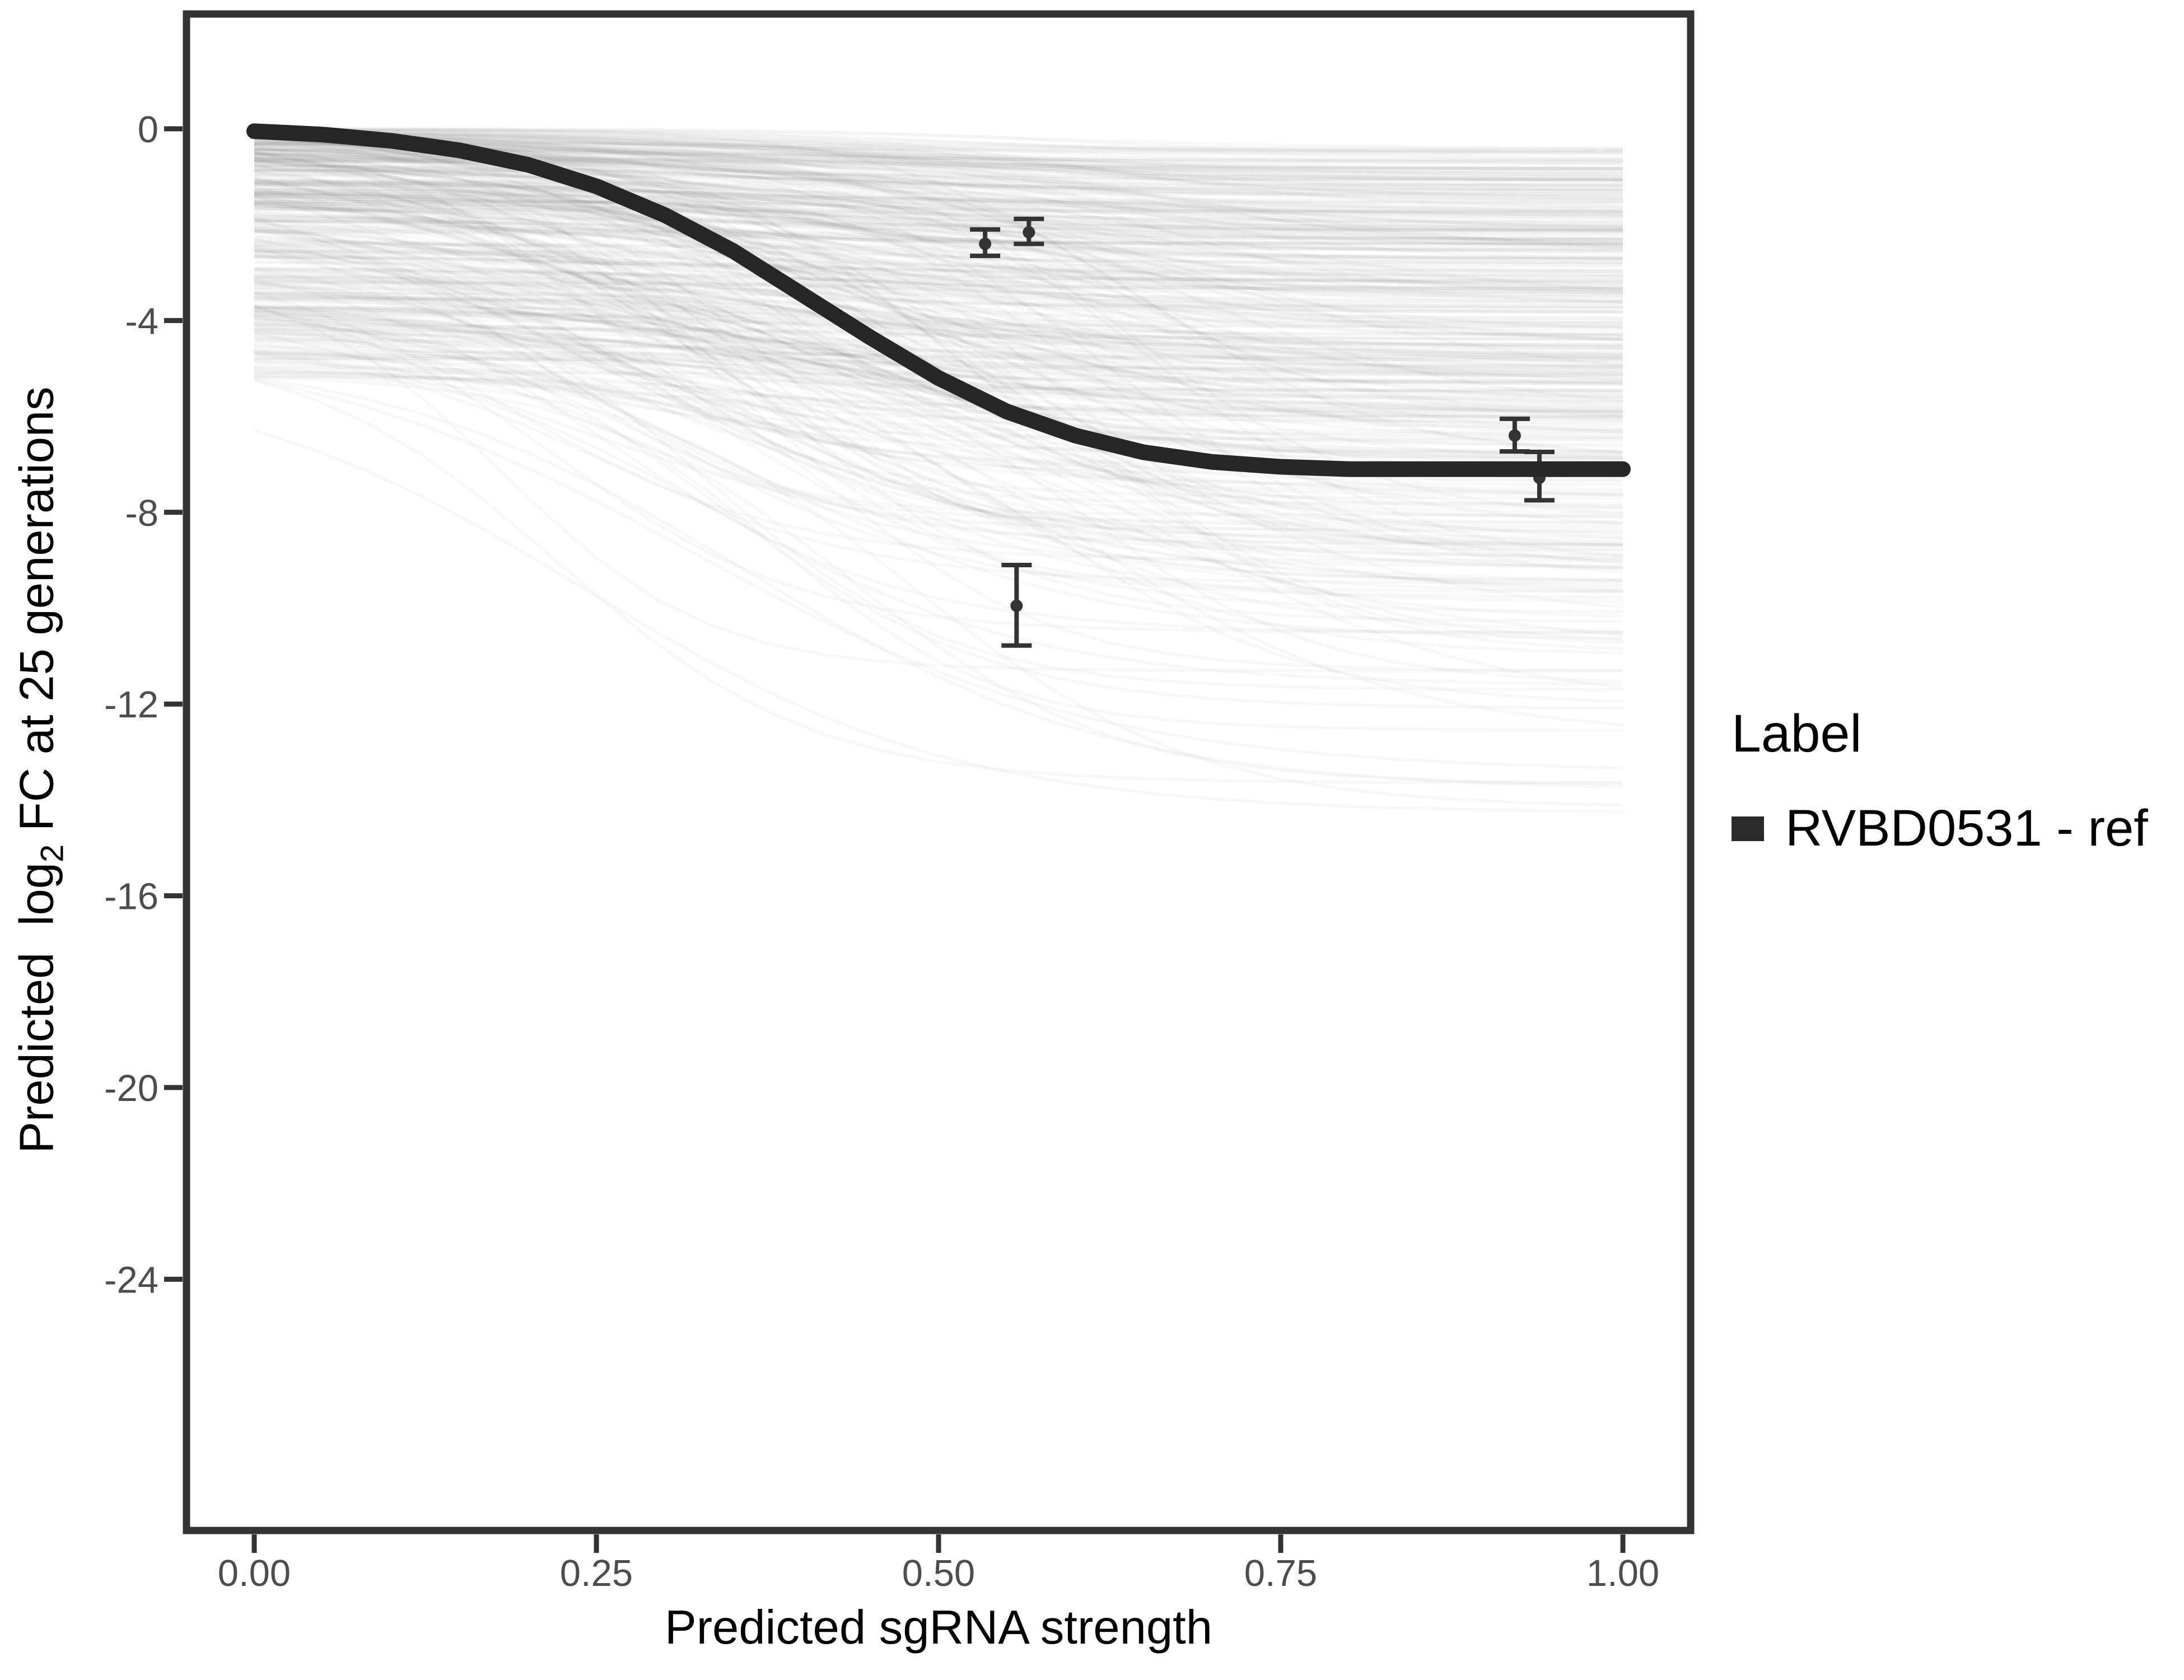  What do you see at coordinates (939, 300) in the screenshot?
I see `fit-curve` at bounding box center [939, 300].